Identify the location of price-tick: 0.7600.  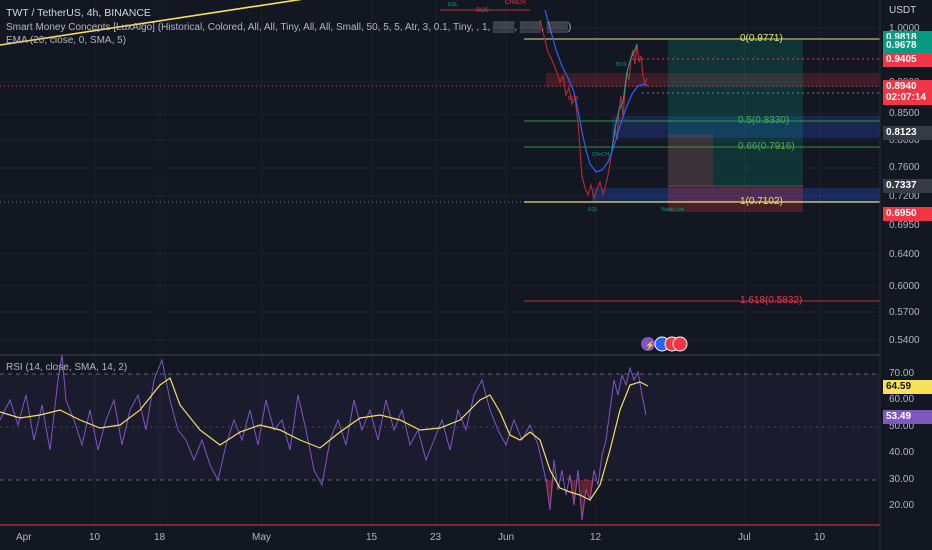
(904, 167).